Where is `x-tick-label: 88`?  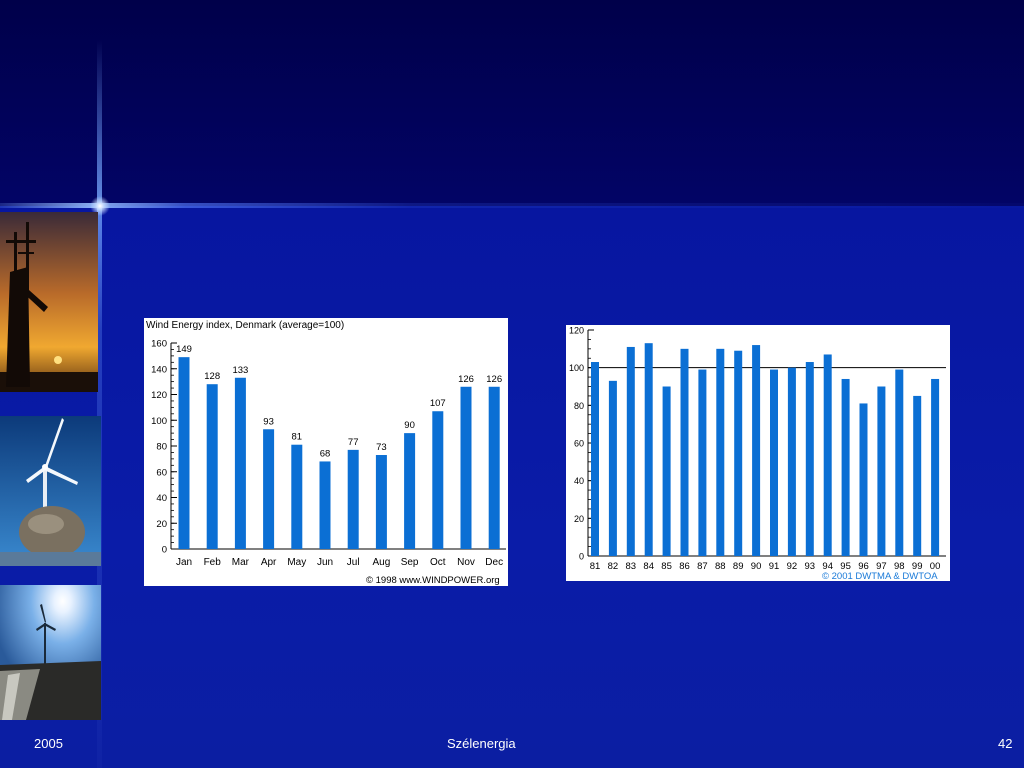 x-tick-label: 88 is located at coordinates (720, 566).